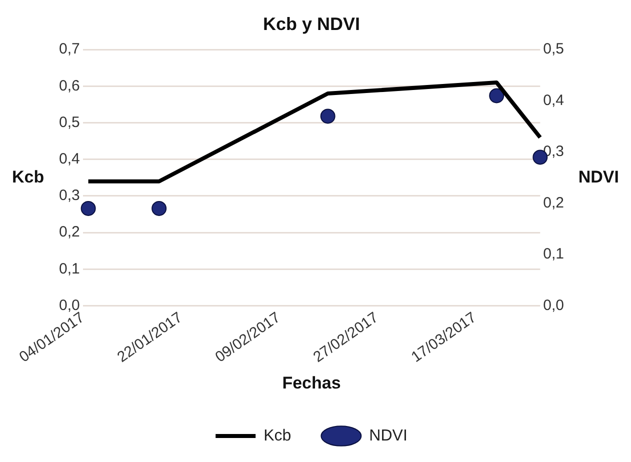  I want to click on y2-tick-label: 0,1, so click(553, 254).